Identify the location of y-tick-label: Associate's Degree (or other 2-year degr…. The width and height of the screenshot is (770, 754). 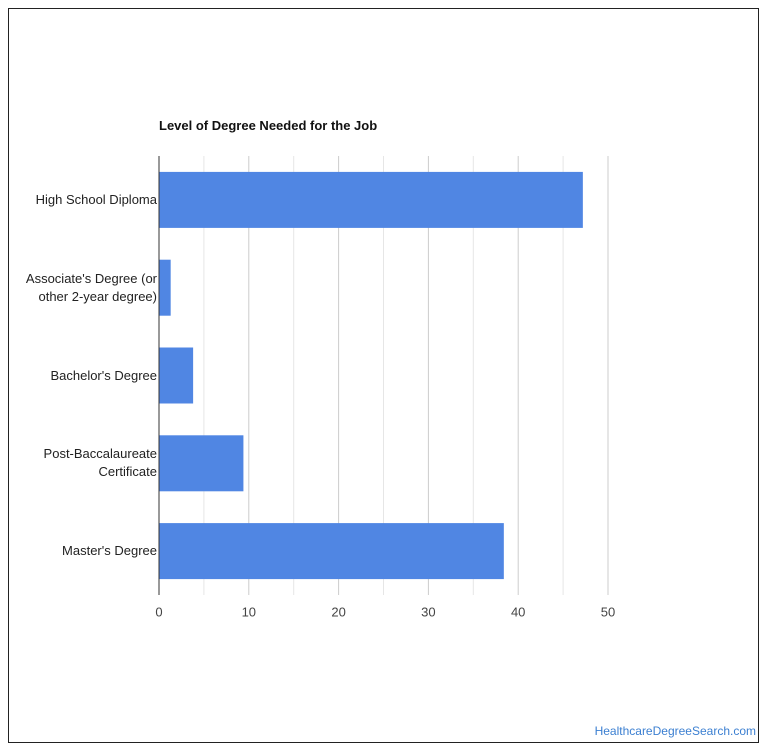
(91, 287).